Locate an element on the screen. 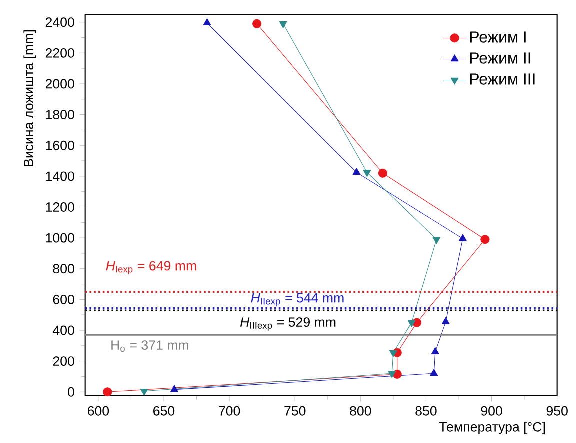 This screenshot has height=443, width=576. x-tick-label: 700 is located at coordinates (229, 411).